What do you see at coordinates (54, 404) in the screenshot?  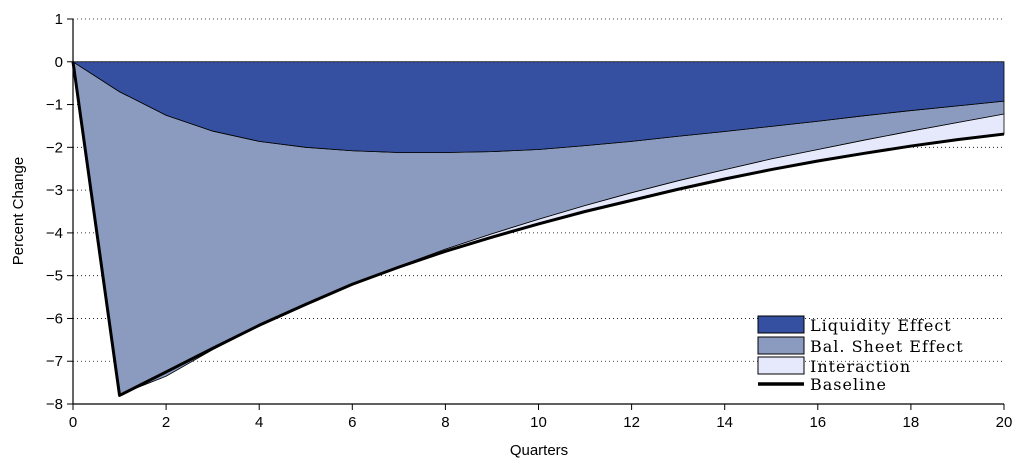 I see `y-tick-label--8: −8` at bounding box center [54, 404].